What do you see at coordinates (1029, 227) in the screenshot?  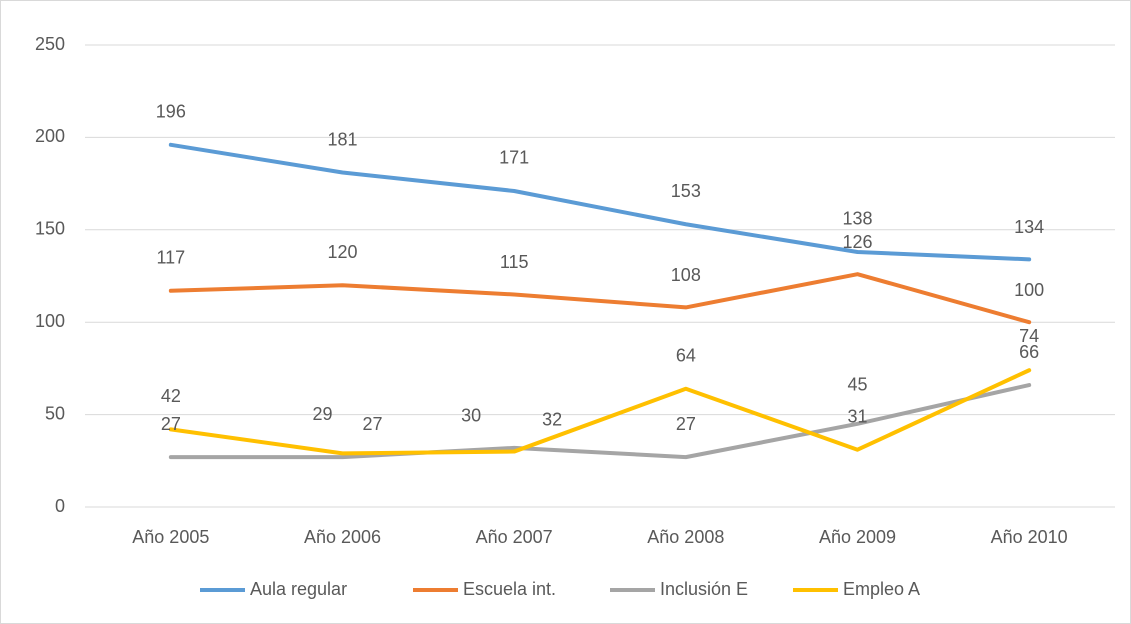 I see `data-label: 134` at bounding box center [1029, 227].